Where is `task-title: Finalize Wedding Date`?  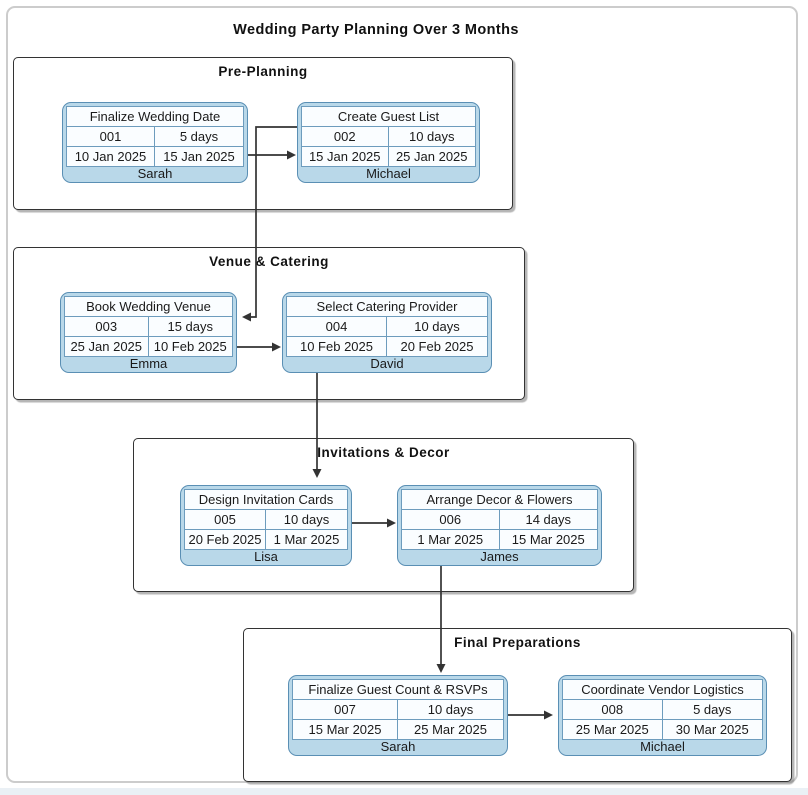 task-title: Finalize Wedding Date is located at coordinates (155, 117).